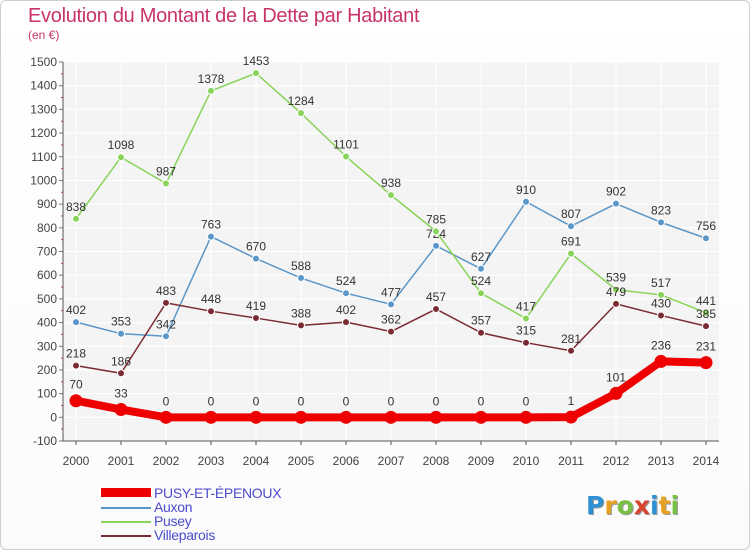 The height and width of the screenshot is (550, 750). What do you see at coordinates (481, 461) in the screenshot?
I see `x-tick-label: 2009` at bounding box center [481, 461].